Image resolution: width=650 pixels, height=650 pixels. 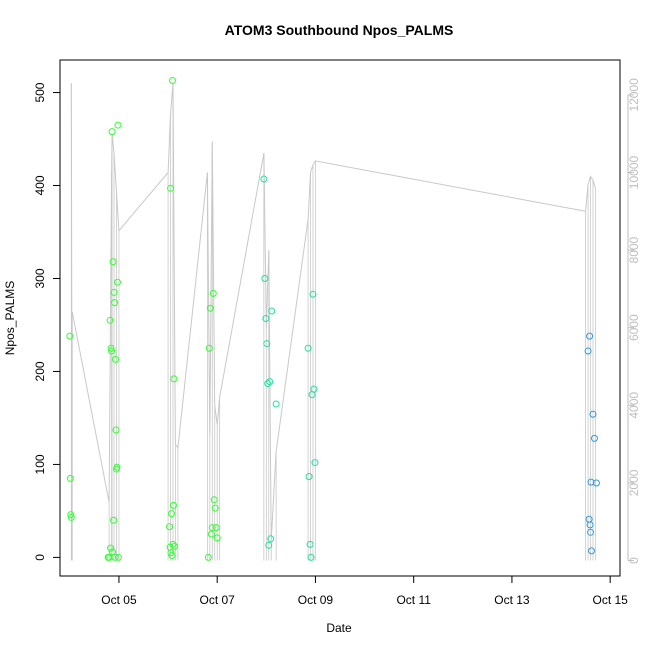 I want to click on y-tick-label: 0, so click(x=40, y=557).